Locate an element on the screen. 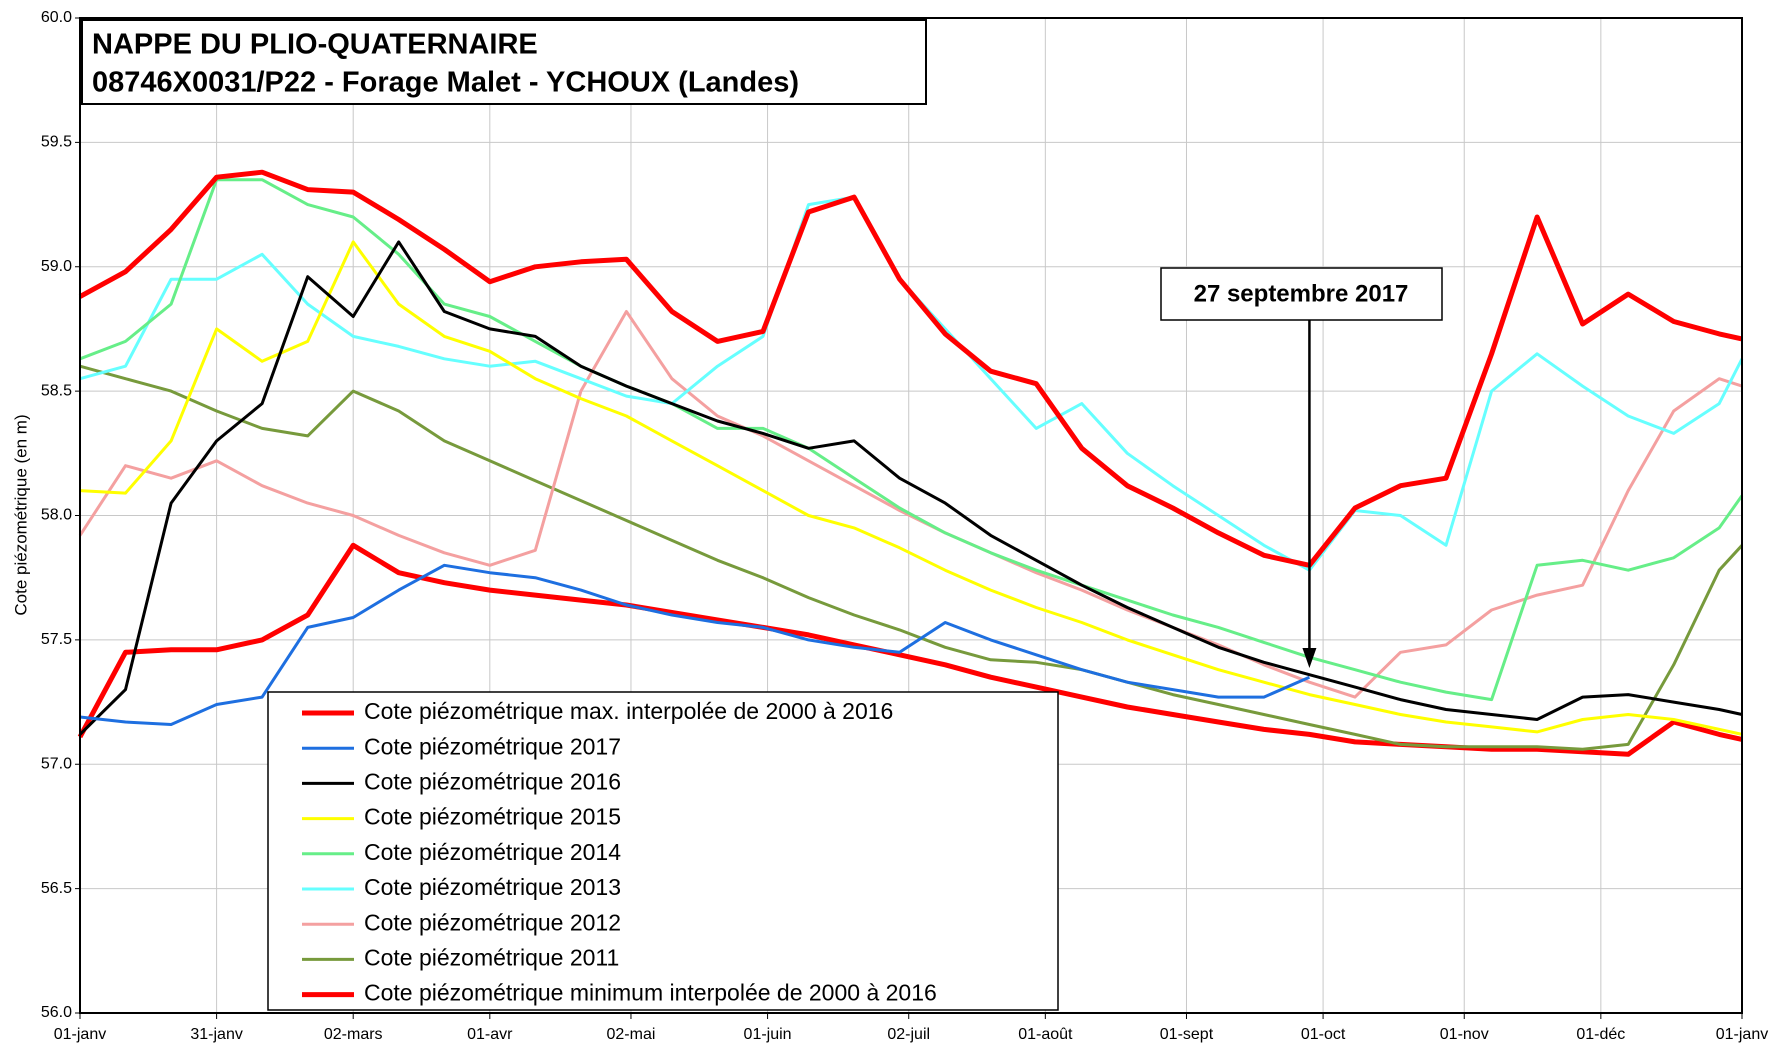 The height and width of the screenshot is (1059, 1788). x-tick-label: 01-août is located at coordinates (1045, 1034).